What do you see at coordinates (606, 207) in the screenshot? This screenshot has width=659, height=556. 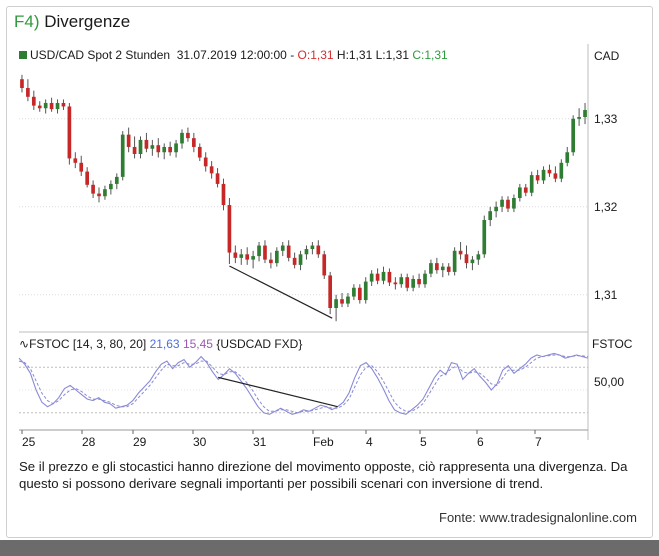 I see `price-tick-label: 1,32` at bounding box center [606, 207].